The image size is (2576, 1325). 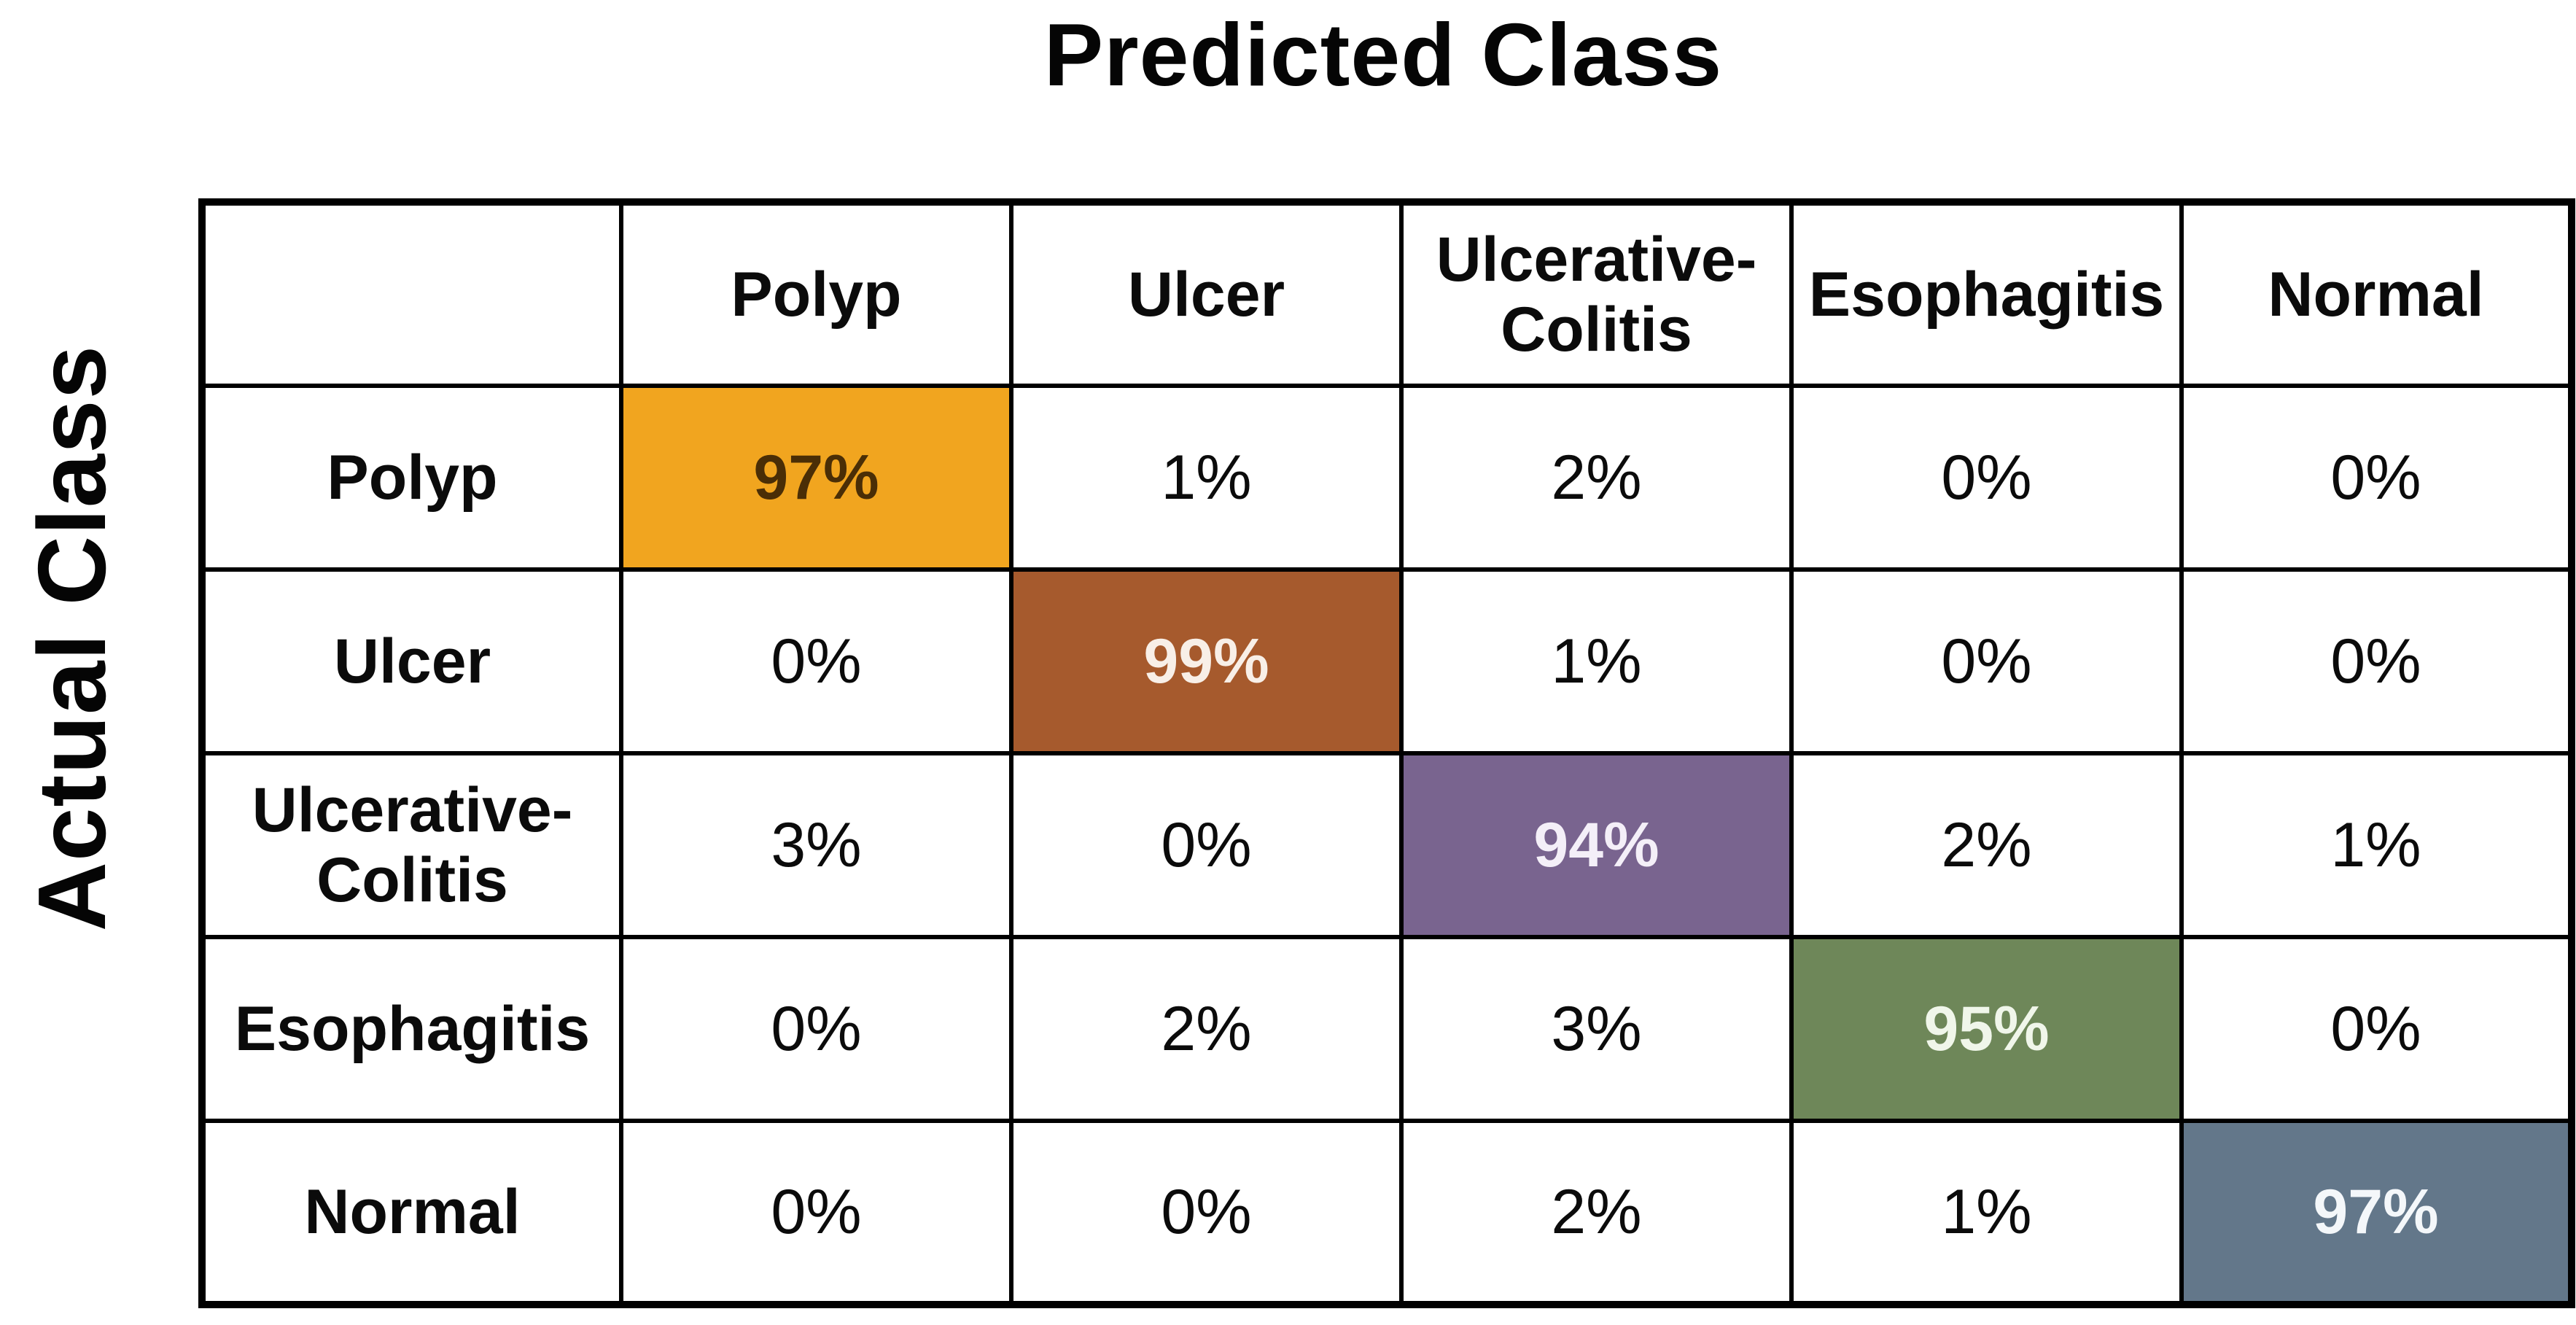 I want to click on cell-ulcer-normal: 0%, so click(x=2376, y=661).